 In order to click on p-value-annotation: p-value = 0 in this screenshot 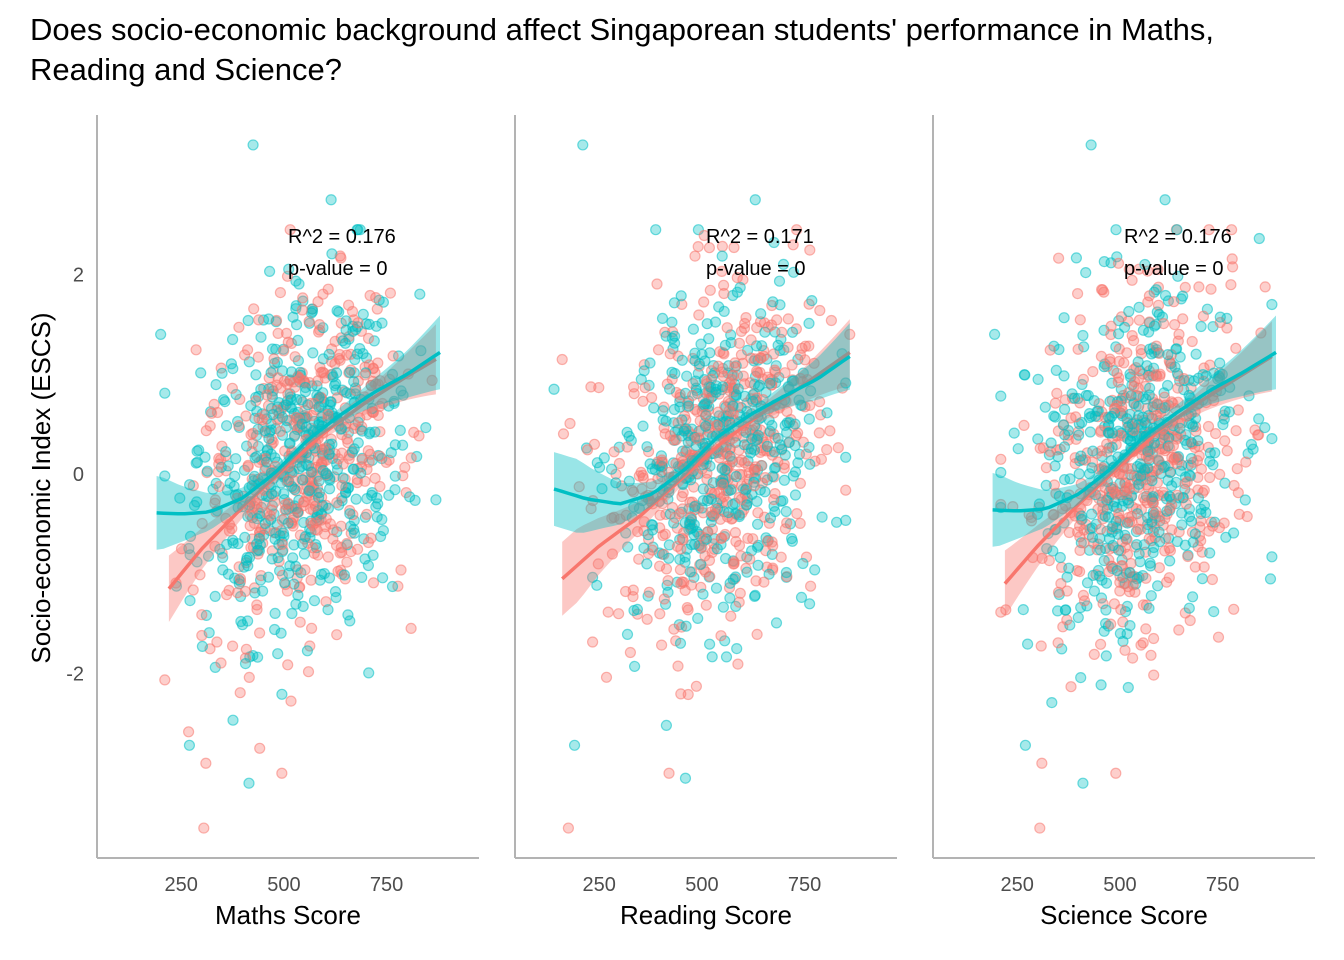, I will do `click(756, 269)`.